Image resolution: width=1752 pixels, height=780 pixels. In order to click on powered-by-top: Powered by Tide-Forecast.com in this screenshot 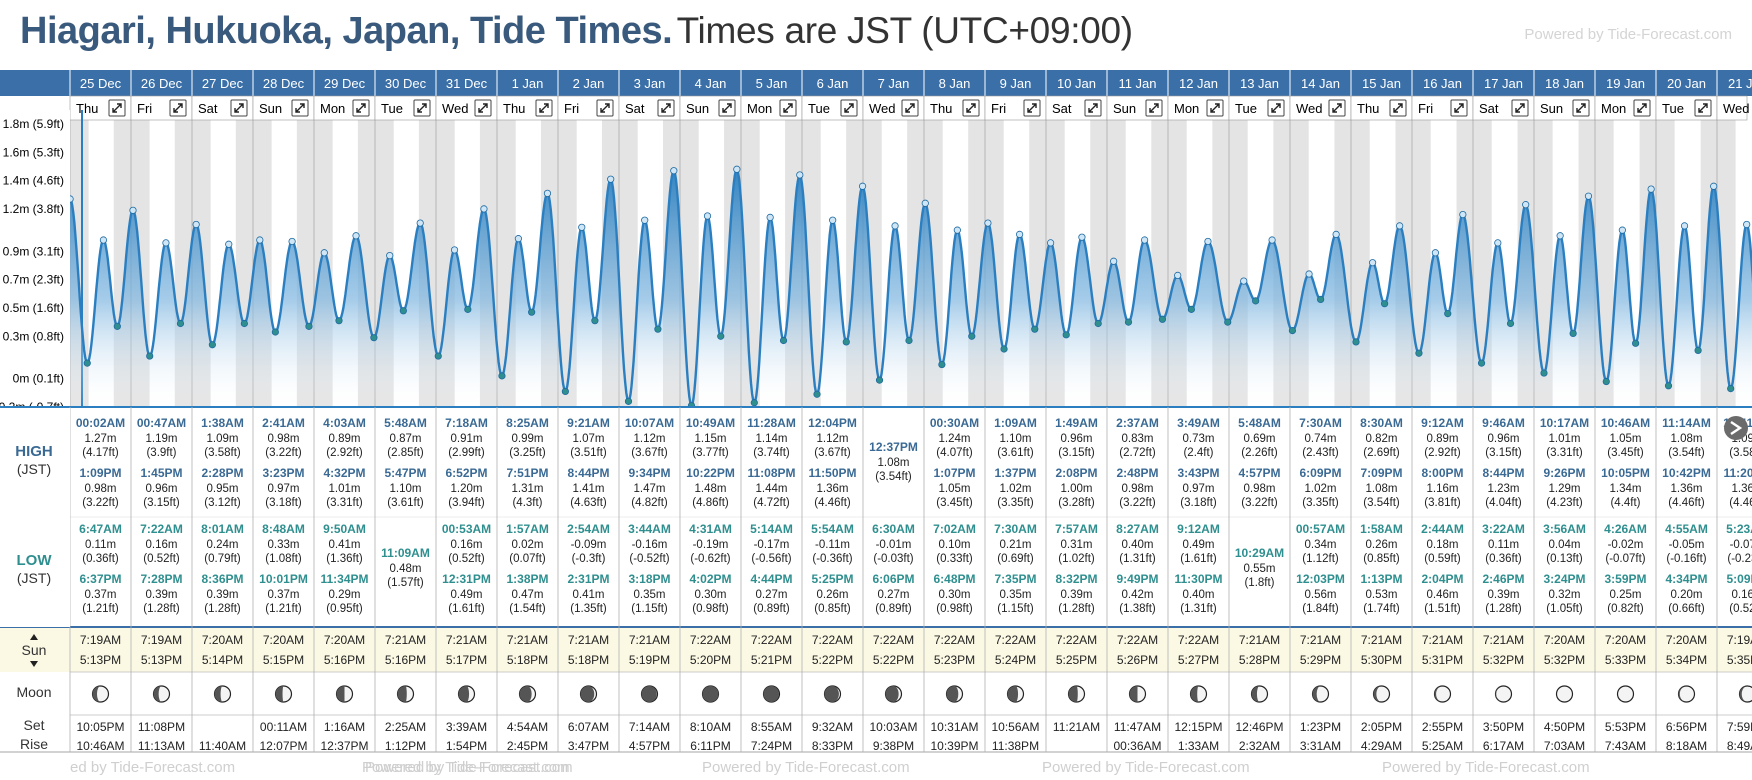, I will do `click(1628, 34)`.